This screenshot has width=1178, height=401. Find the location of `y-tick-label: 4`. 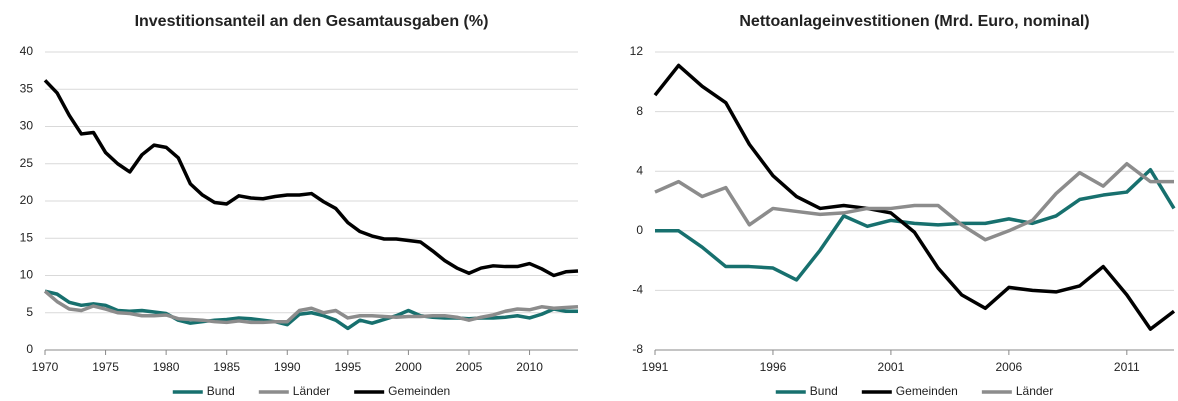

y-tick-label: 4 is located at coordinates (639, 170).